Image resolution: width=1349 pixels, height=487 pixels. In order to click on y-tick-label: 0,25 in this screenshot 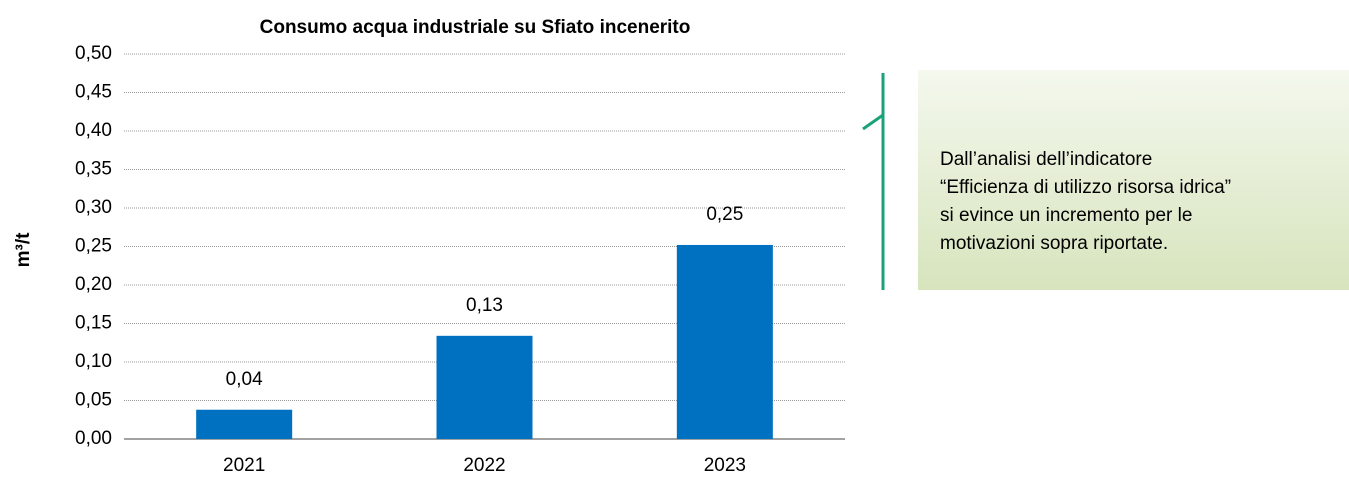, I will do `click(93, 246)`.